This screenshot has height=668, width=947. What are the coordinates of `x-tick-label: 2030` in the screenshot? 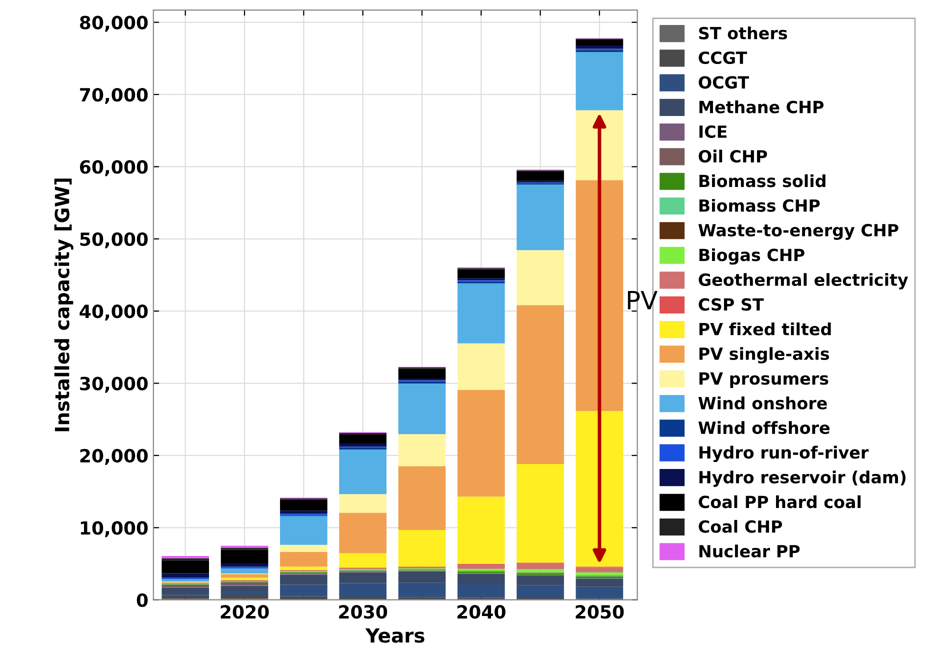 It's located at (363, 612).